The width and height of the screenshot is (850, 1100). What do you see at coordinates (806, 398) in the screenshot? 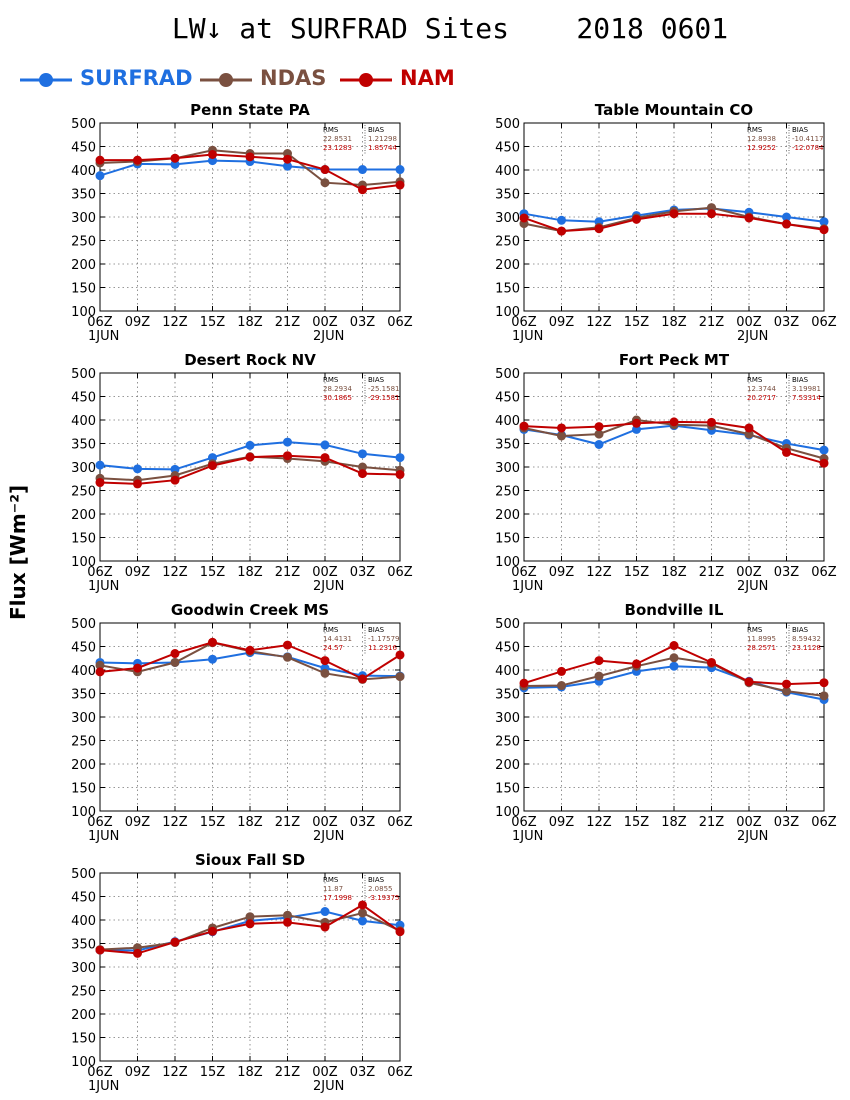
I see `stats-bias-value: 7.53314` at bounding box center [806, 398].